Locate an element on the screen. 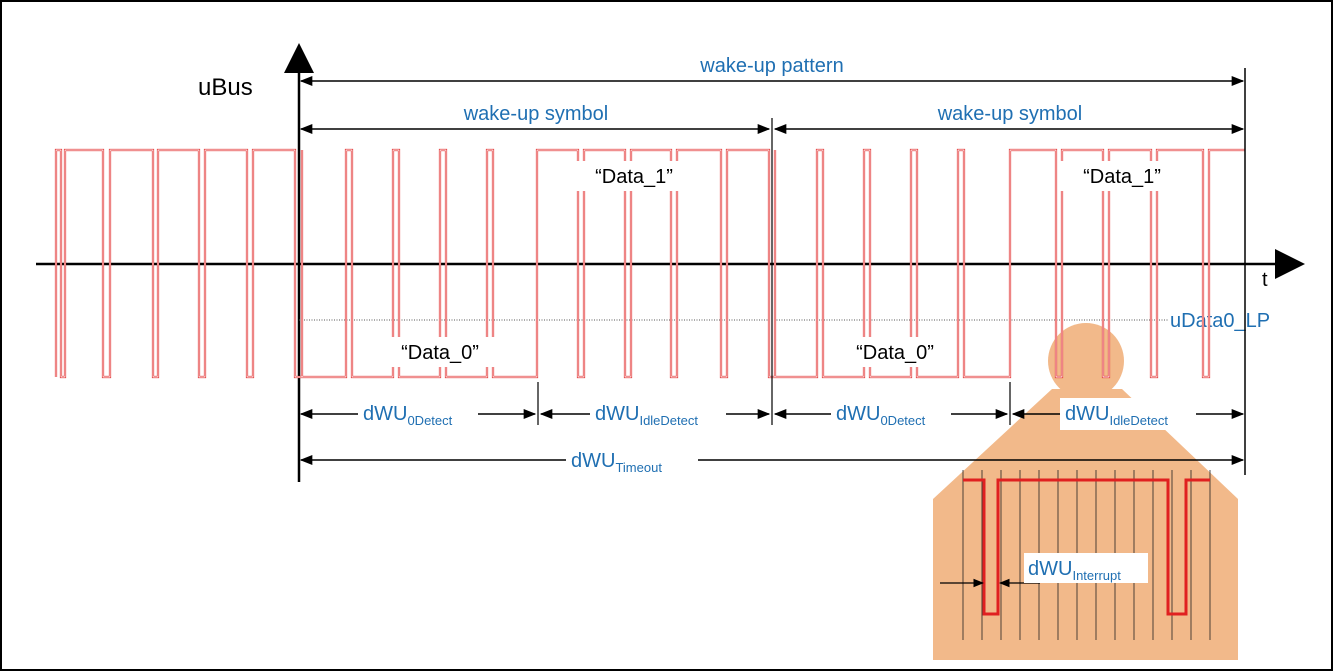  symbol-1-label: wake-up symbol is located at coordinates (536, 114).